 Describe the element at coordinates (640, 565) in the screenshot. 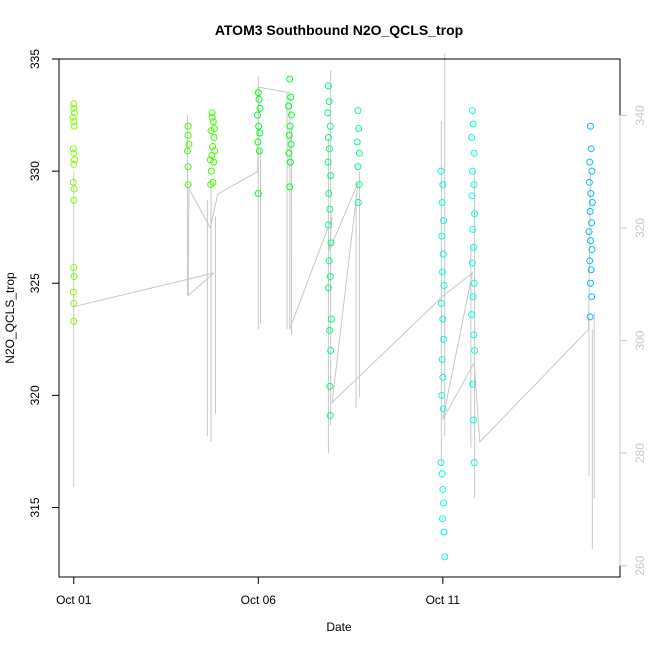

I see `secondary-y-tick-label: 260` at that location.